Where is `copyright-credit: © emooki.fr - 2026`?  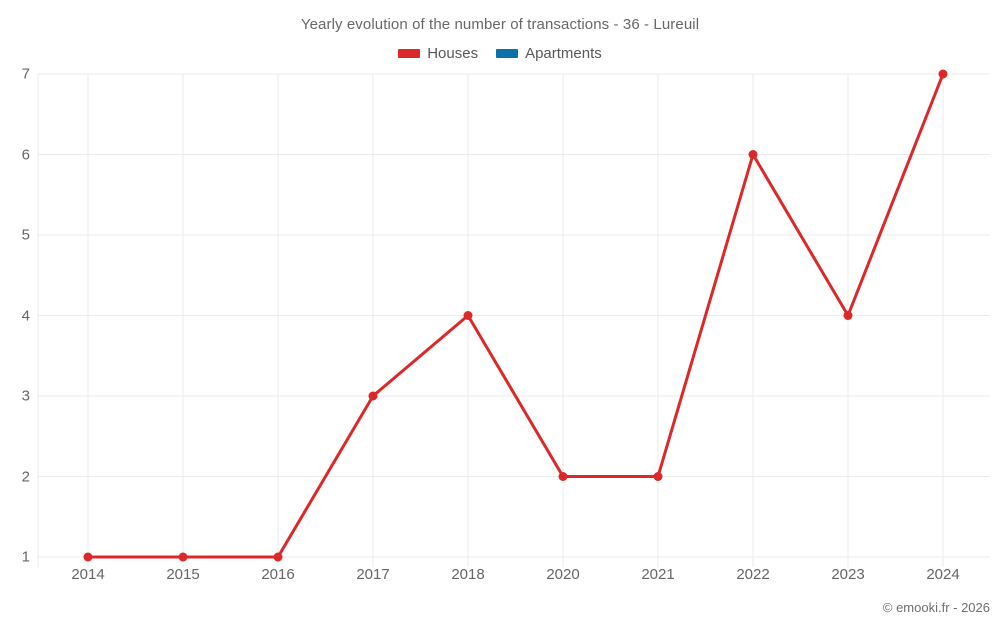 copyright-credit: © emooki.fr - 2026 is located at coordinates (936, 607).